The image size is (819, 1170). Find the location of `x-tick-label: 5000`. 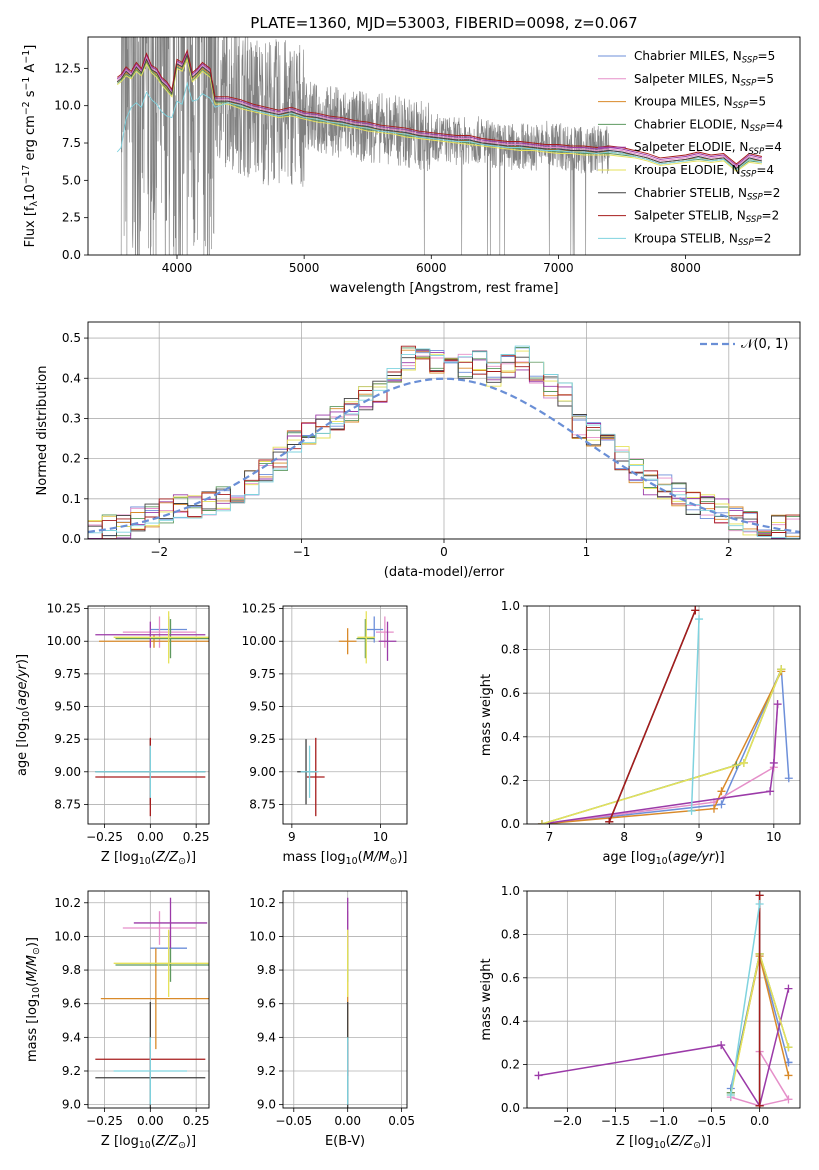

x-tick-label: 5000 is located at coordinates (304, 268).